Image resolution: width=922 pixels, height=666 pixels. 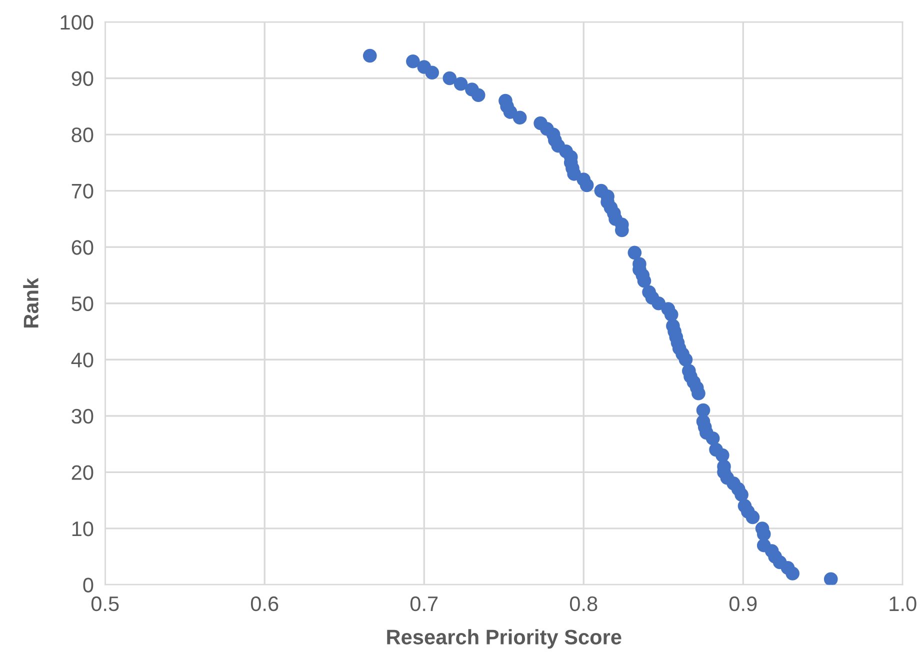 I want to click on x-tick-label: 0.5, so click(x=105, y=604).